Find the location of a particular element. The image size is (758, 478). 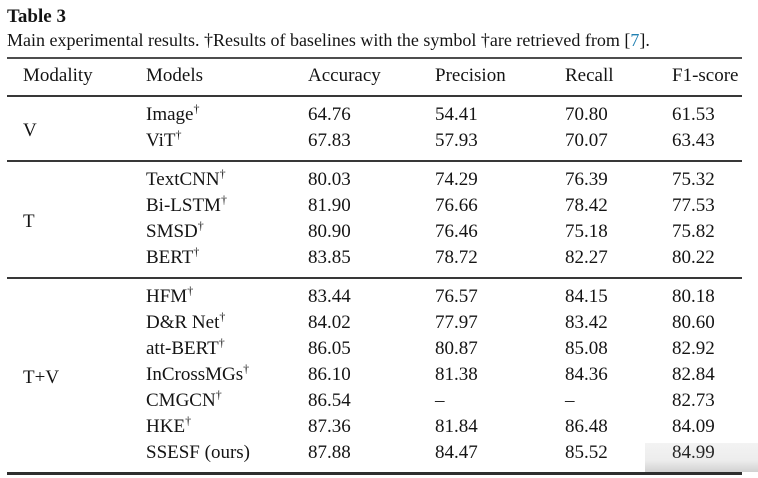

model-text: SMSD is located at coordinates (172, 231).